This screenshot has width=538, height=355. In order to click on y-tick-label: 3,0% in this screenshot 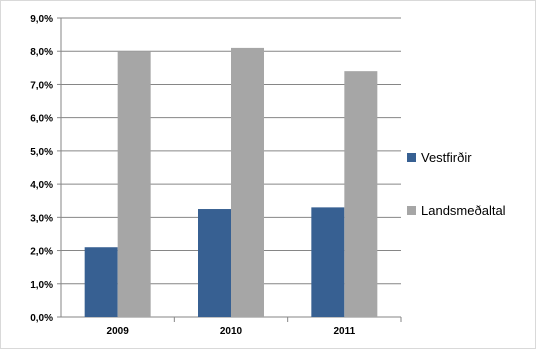, I will do `click(41, 218)`.